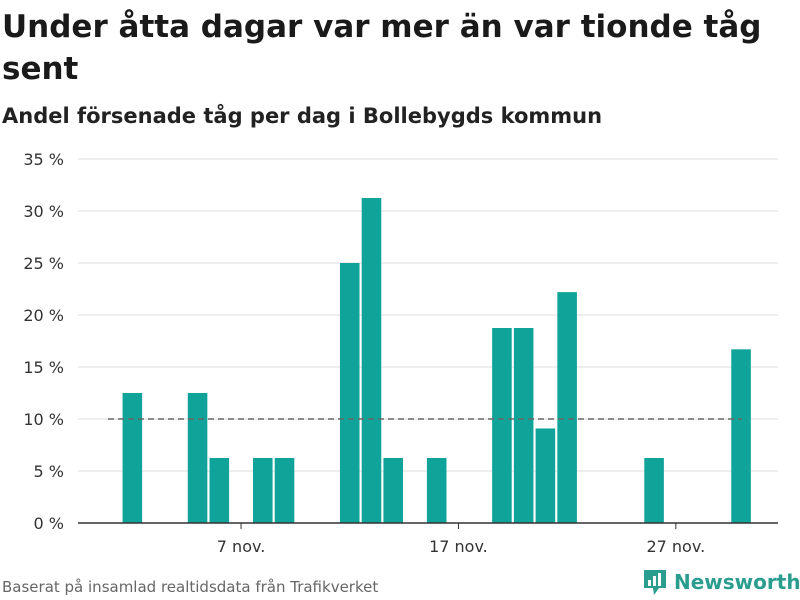 Image resolution: width=800 pixels, height=600 pixels. I want to click on y-tick-label: 30 %, so click(43, 211).